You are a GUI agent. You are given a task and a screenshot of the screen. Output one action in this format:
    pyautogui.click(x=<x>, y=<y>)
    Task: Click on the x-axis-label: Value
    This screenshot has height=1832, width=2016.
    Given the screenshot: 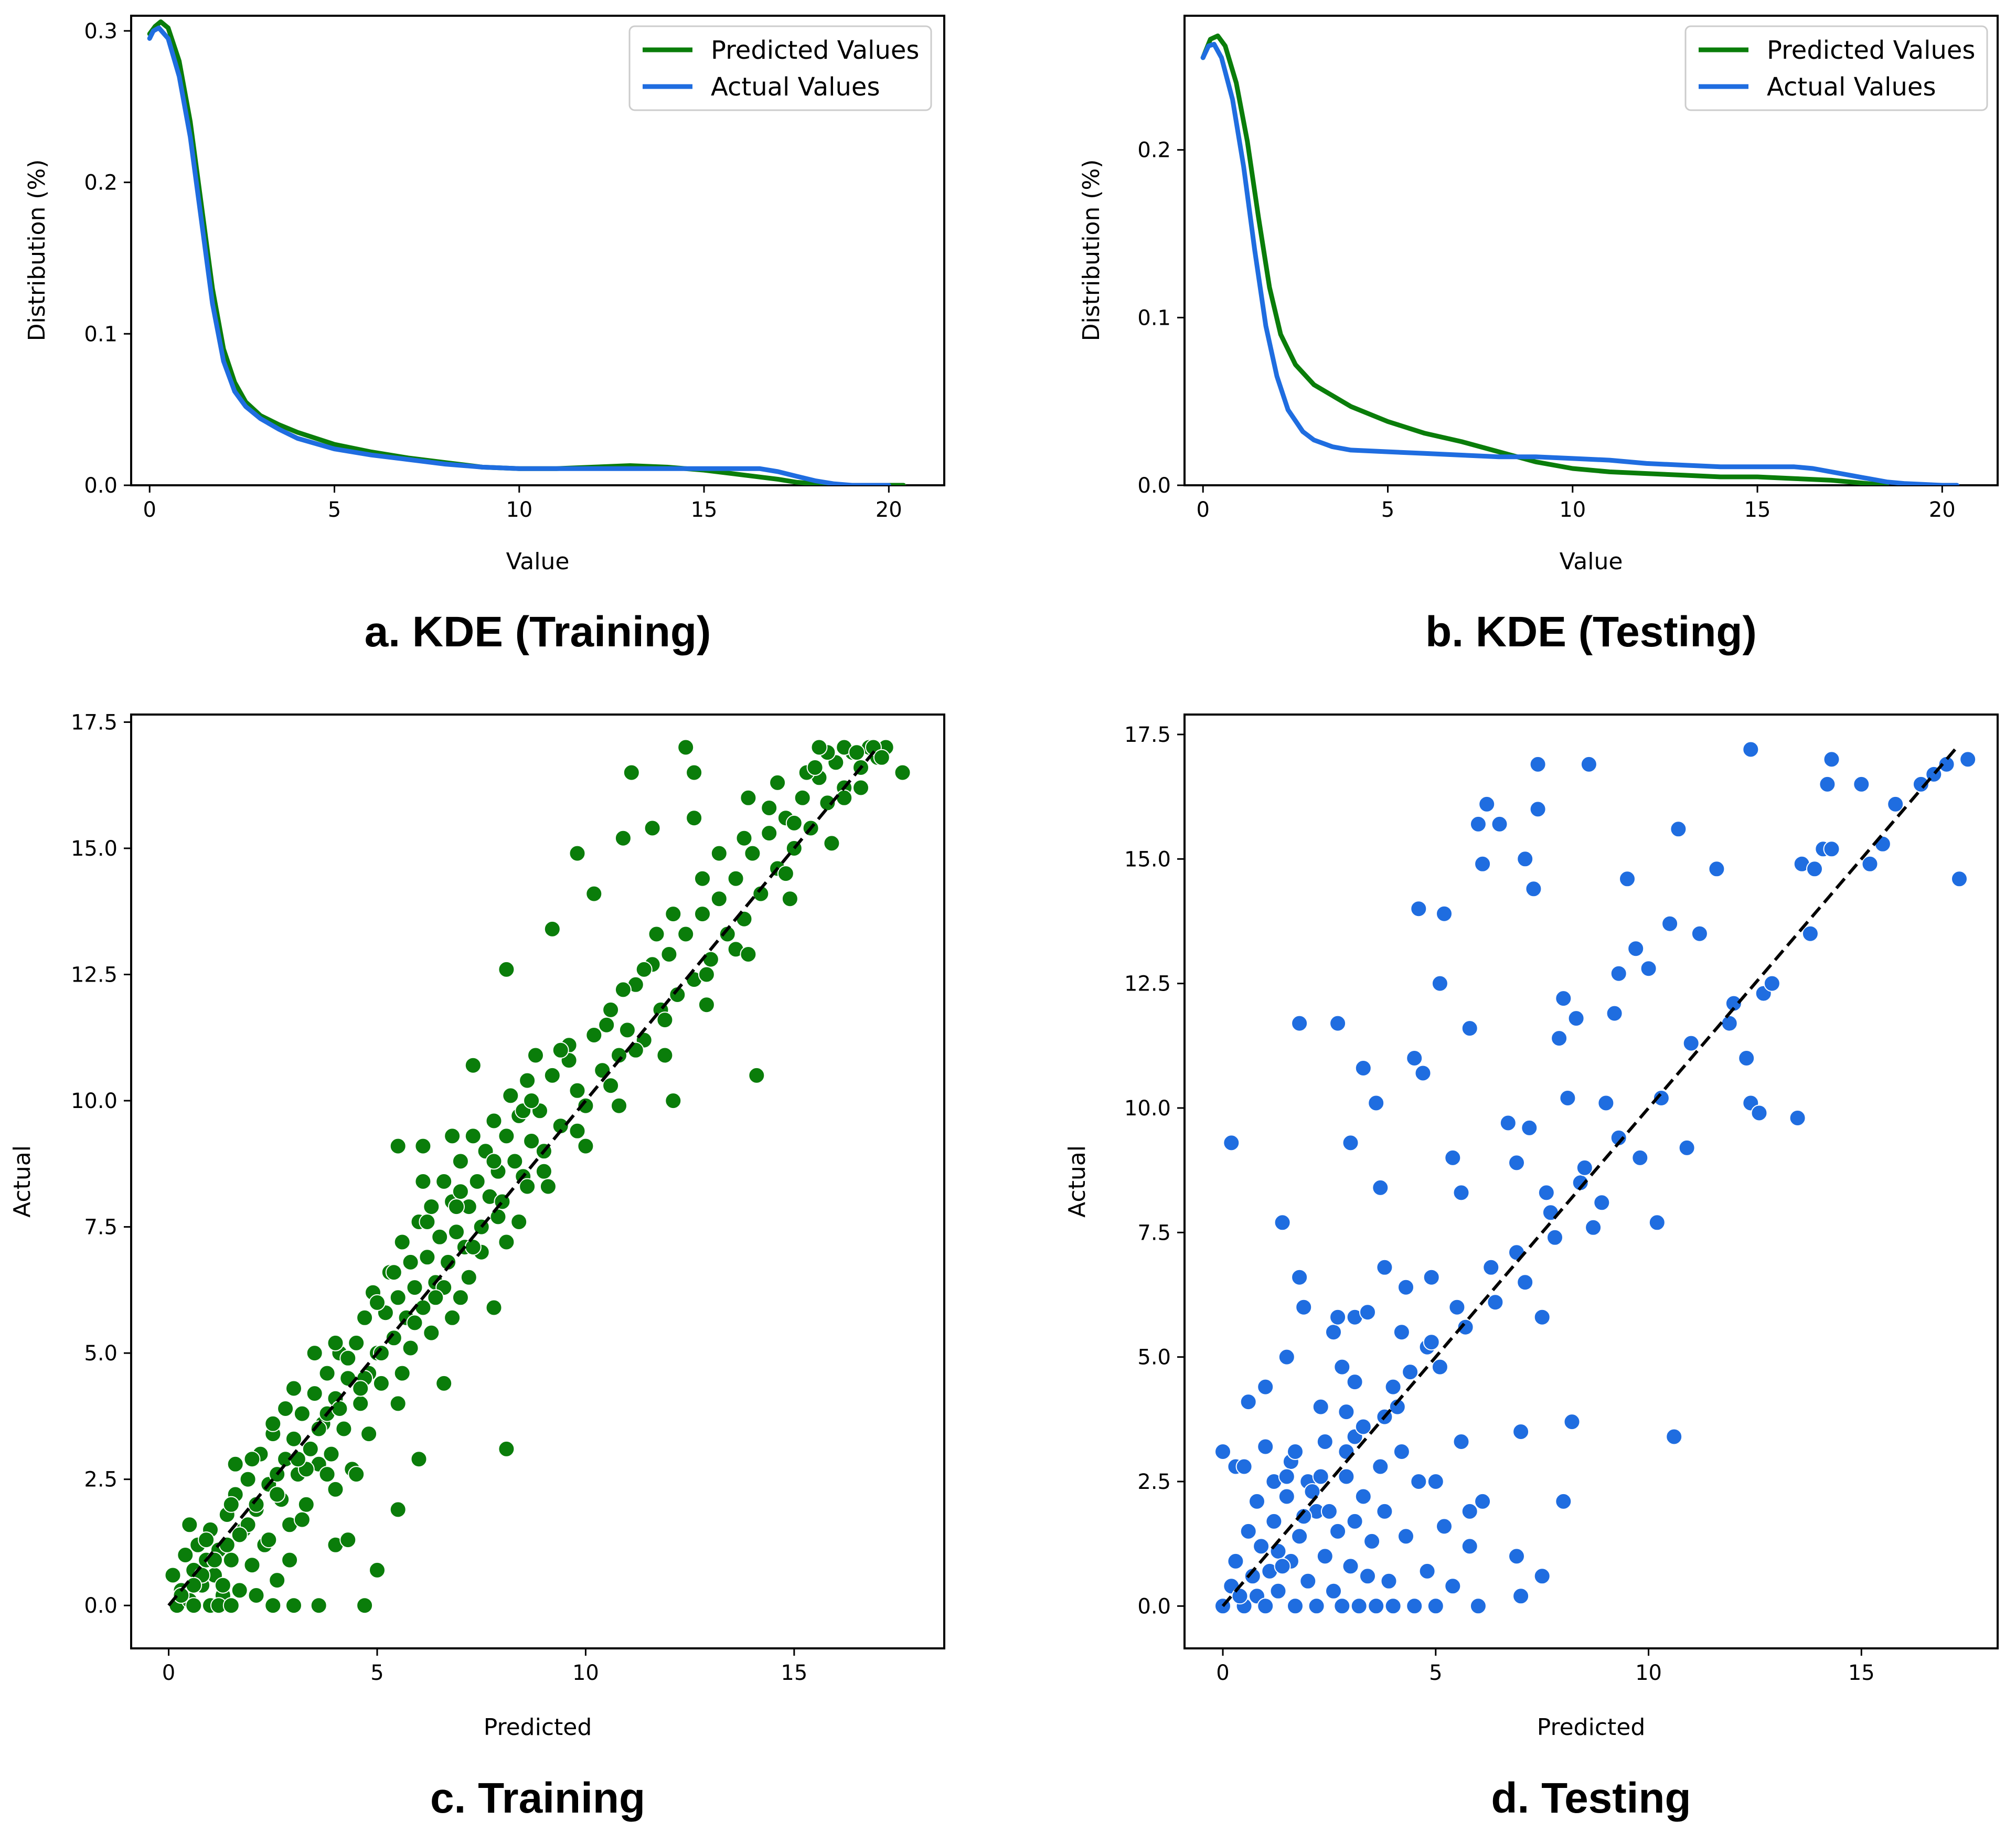 What is the action you would take?
    pyautogui.click(x=538, y=561)
    